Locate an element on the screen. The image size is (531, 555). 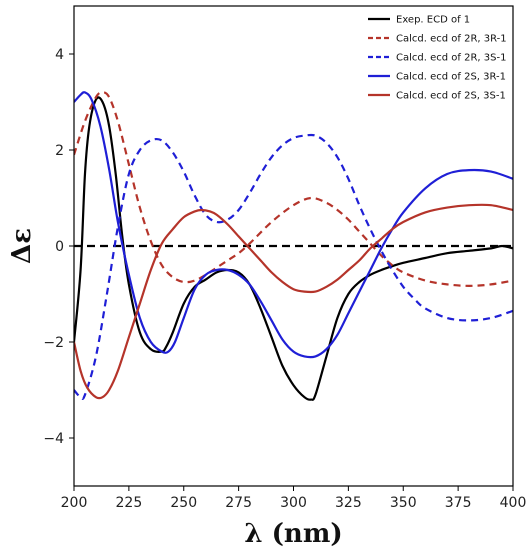
x-tick-label: 225 is located at coordinates (129, 503).